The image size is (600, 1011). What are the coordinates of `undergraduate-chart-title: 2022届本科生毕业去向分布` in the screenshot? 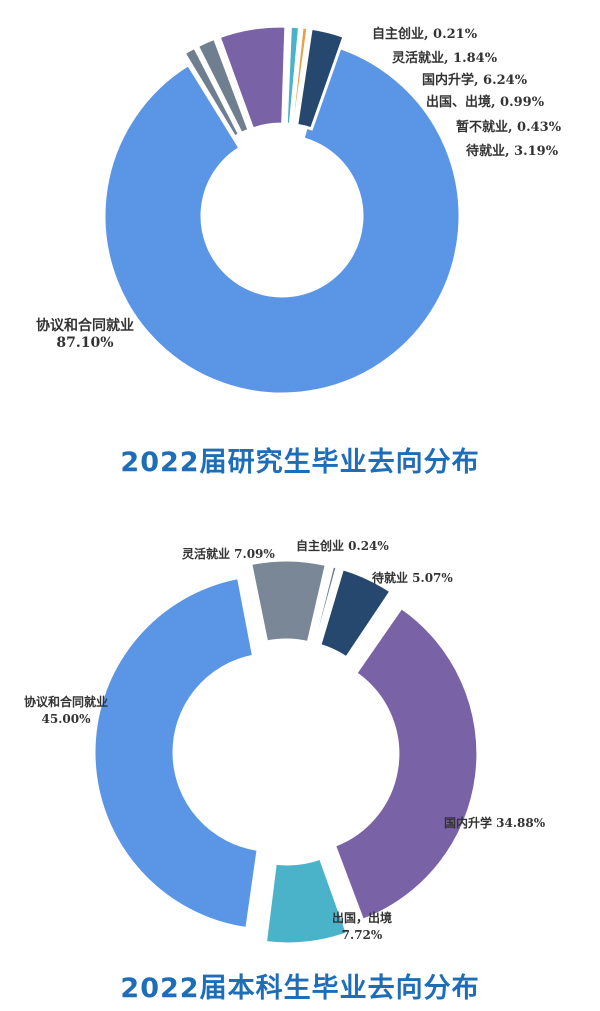 It's located at (300, 988).